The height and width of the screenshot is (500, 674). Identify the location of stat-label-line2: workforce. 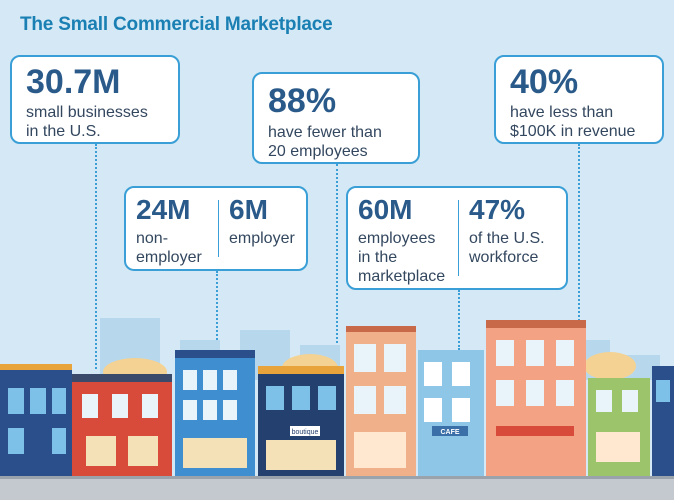
(504, 257).